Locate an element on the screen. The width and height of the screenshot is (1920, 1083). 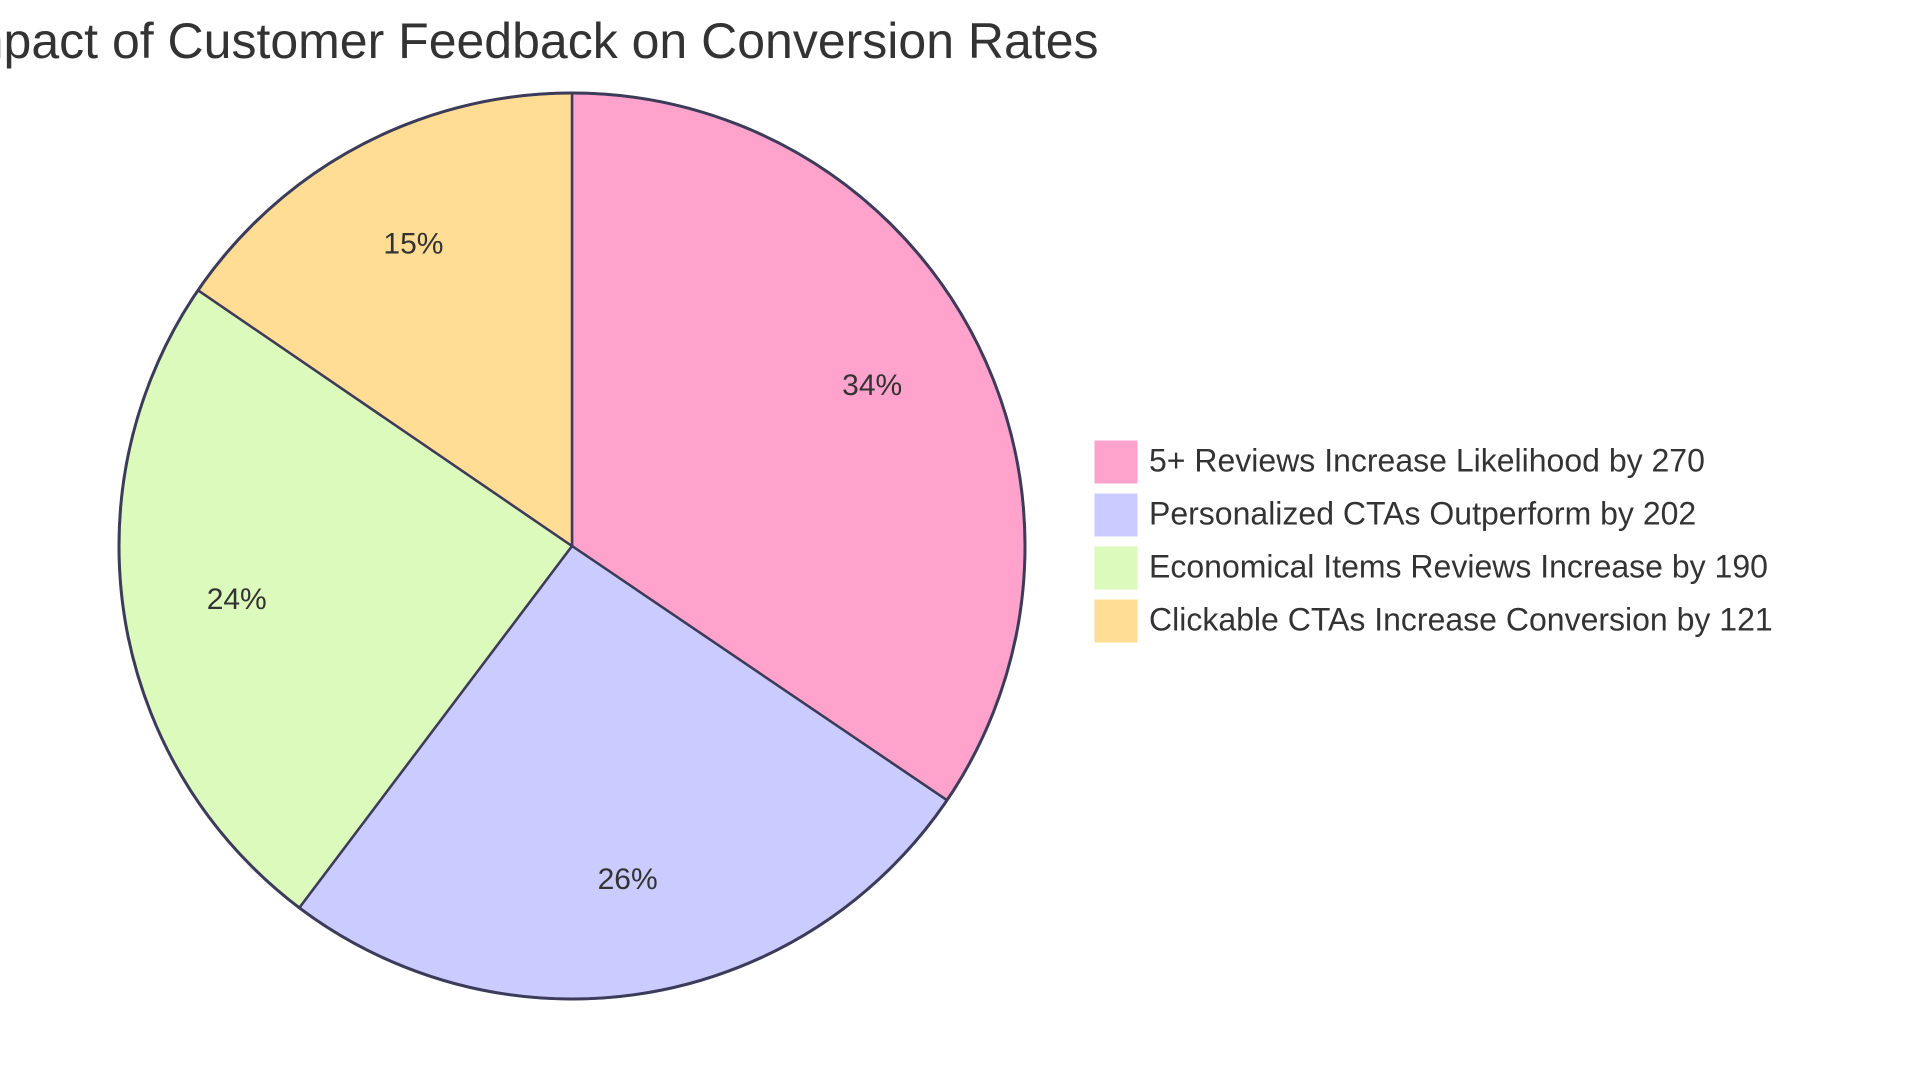
pie-slice-label-2: 26% is located at coordinates (628, 879).